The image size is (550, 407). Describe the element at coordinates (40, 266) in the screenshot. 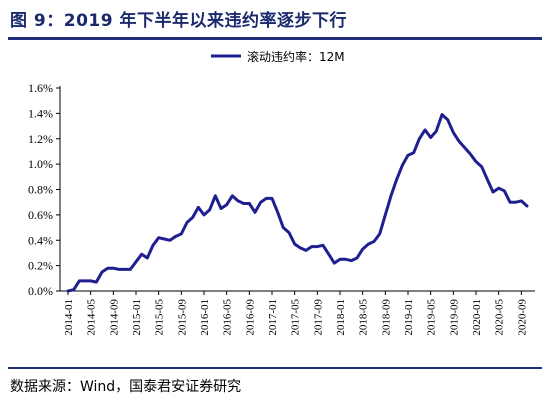

I see `y-tick-label: 0.2%` at that location.